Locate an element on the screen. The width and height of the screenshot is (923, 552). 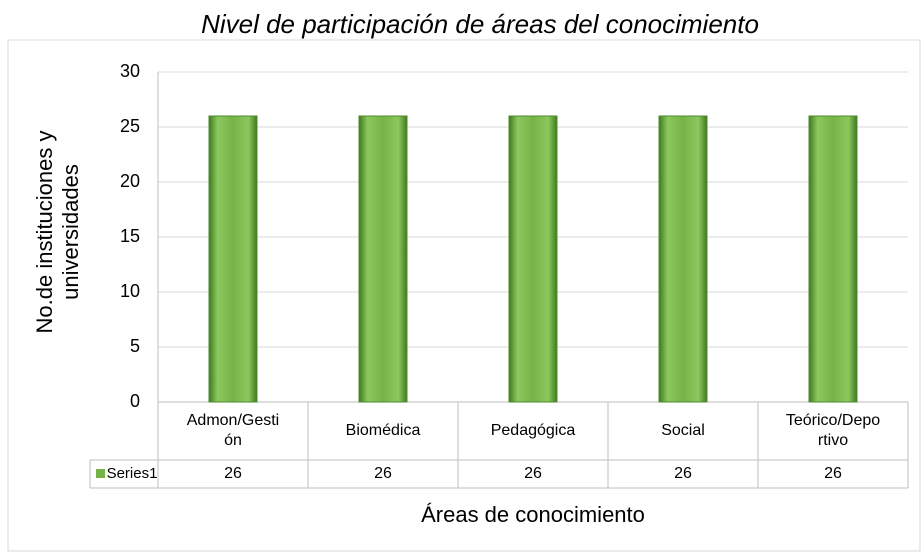
y-tick-label: 25 is located at coordinates (130, 126).